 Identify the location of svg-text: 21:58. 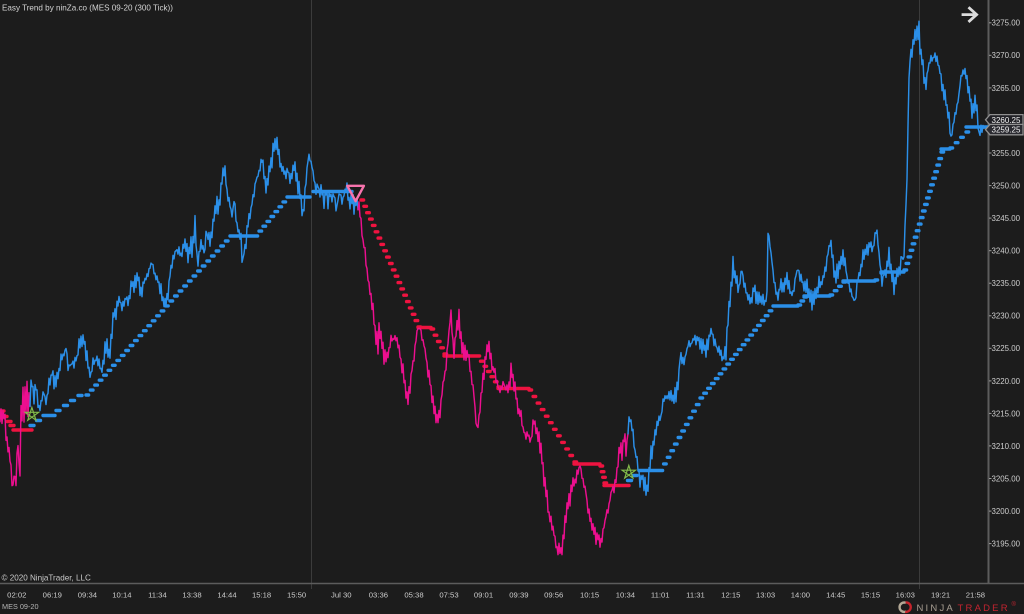
(975, 595).